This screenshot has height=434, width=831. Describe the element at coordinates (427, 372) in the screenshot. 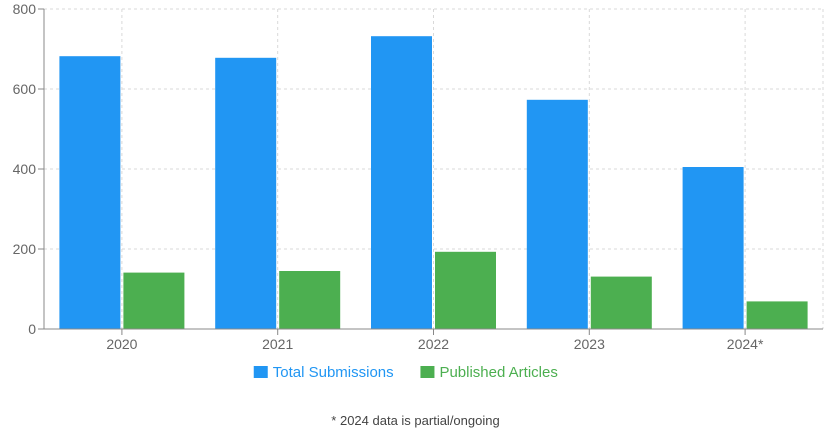

I see `legend-swatch-published-articles` at that location.